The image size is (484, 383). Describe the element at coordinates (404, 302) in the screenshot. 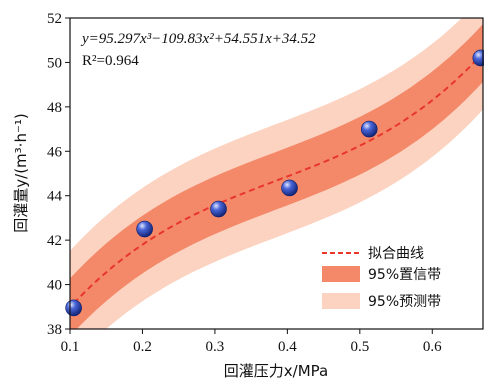

I see `legend-prediction-label: 95%预测带` at that location.